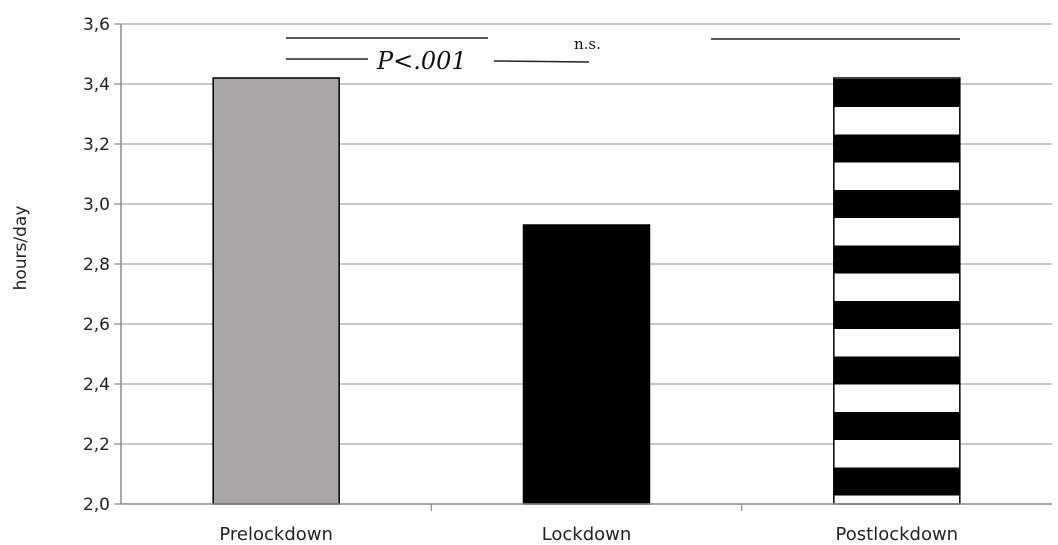 The width and height of the screenshot is (1058, 545). I want to click on bar-lockdown, so click(586, 364).